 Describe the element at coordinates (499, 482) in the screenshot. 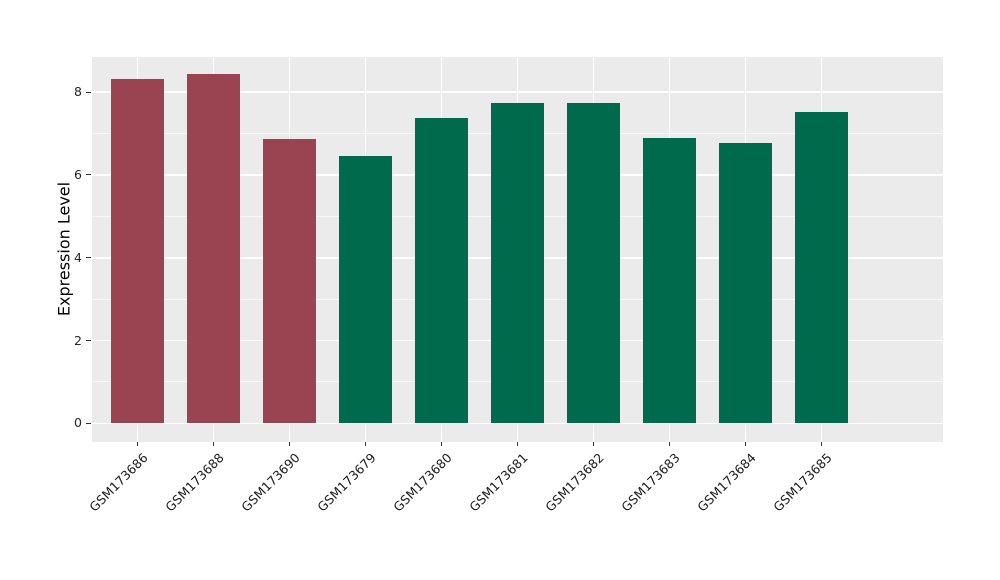

I see `x-tick-label: GSM173681` at that location.